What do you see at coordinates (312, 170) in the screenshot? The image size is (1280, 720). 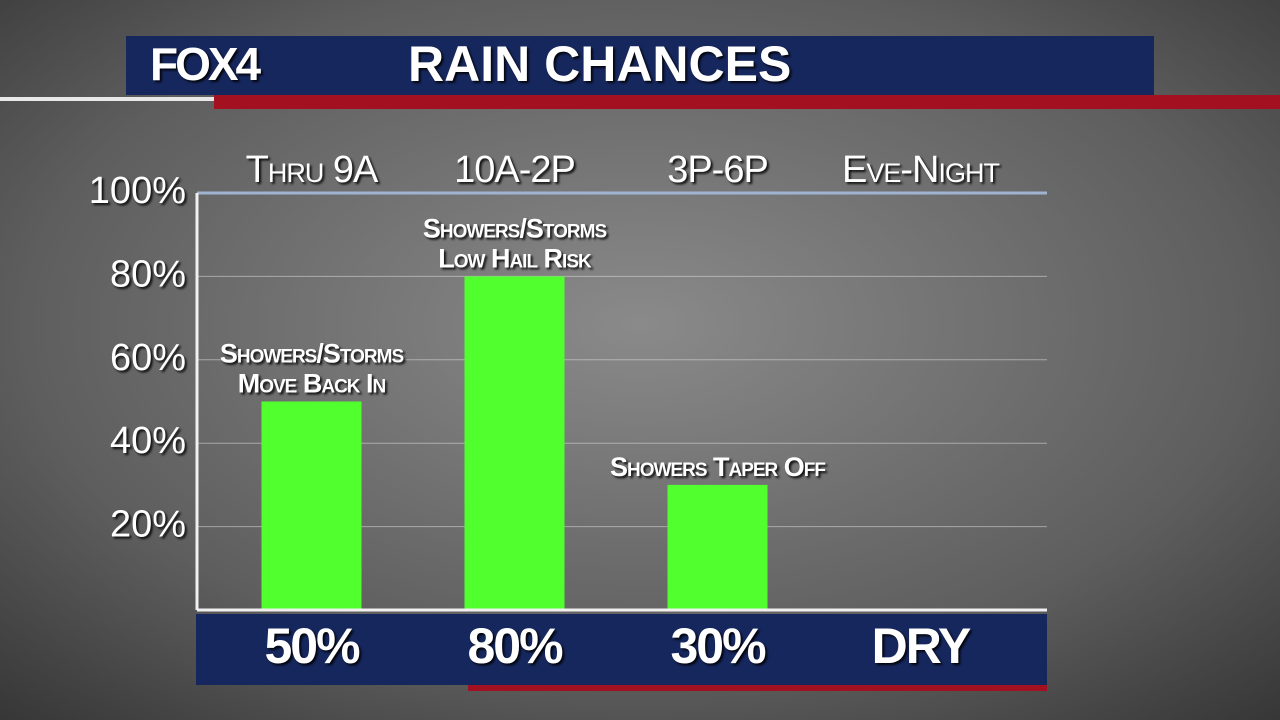 I see `x-tick-label: Thru 9A` at bounding box center [312, 170].